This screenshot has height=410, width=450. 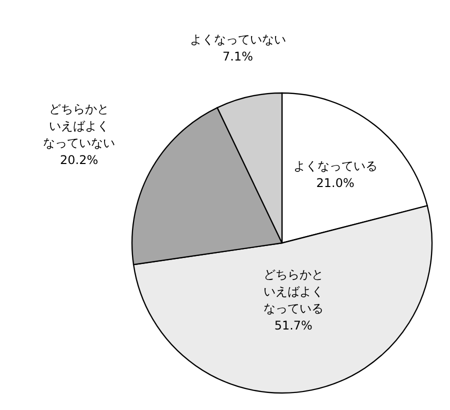 I want to click on slice-label: どちらかといえばよくなっていない, so click(x=79, y=126).